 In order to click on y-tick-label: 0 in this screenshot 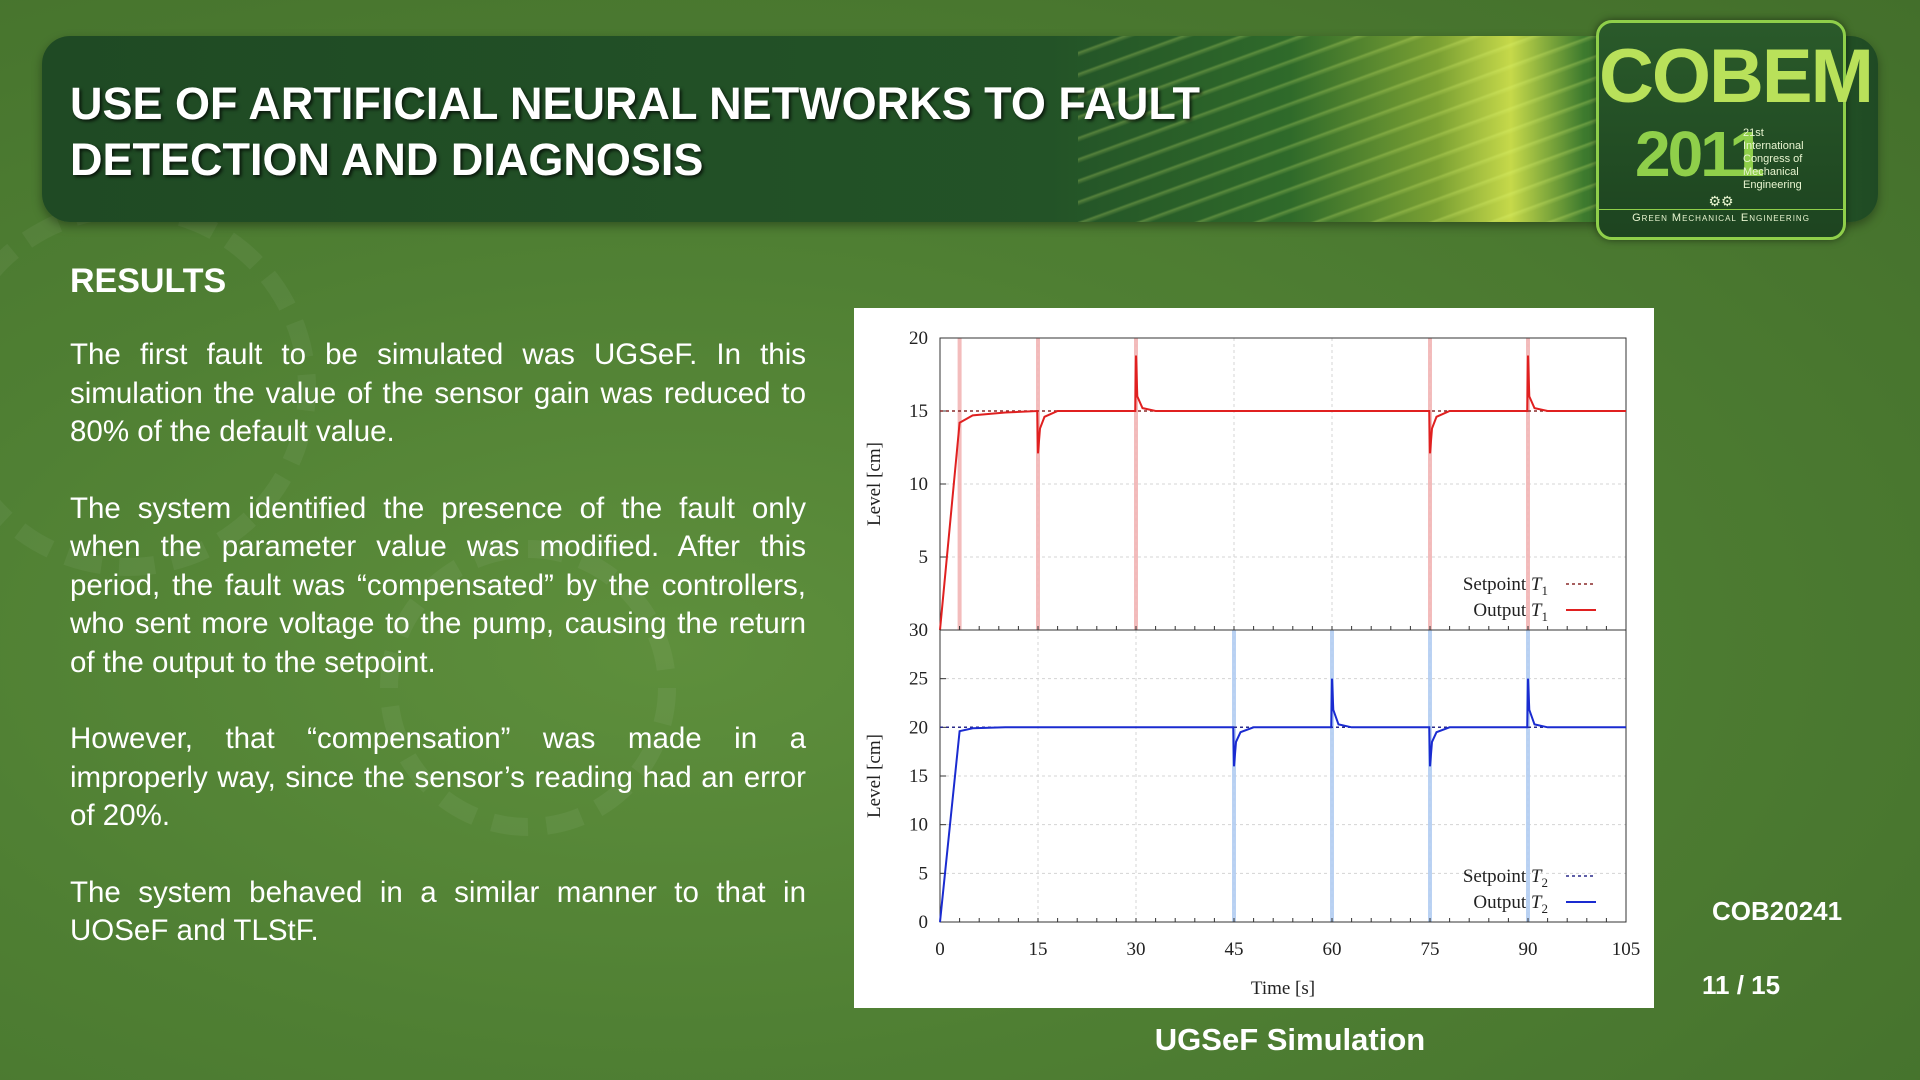, I will do `click(924, 922)`.